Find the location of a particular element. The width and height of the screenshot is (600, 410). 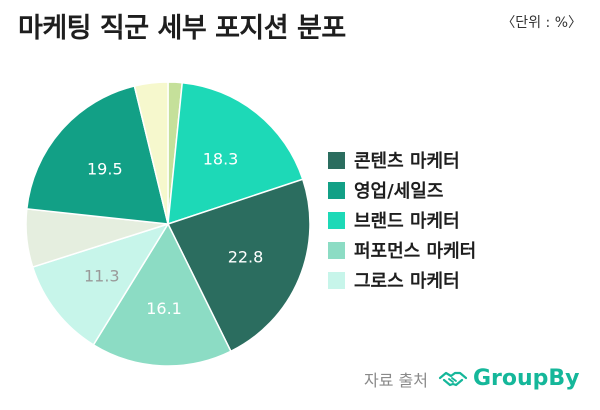

legend-item: 퍼포먼스 마케터 is located at coordinates (402, 250).